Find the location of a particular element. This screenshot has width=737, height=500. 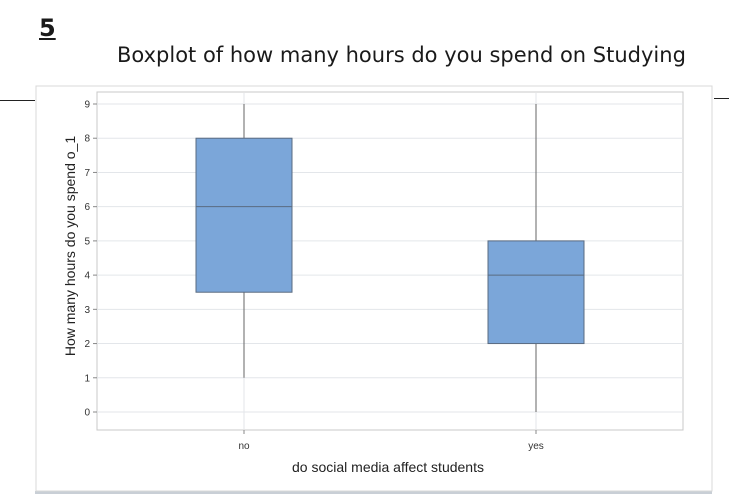

x-category-label: no is located at coordinates (244, 446).